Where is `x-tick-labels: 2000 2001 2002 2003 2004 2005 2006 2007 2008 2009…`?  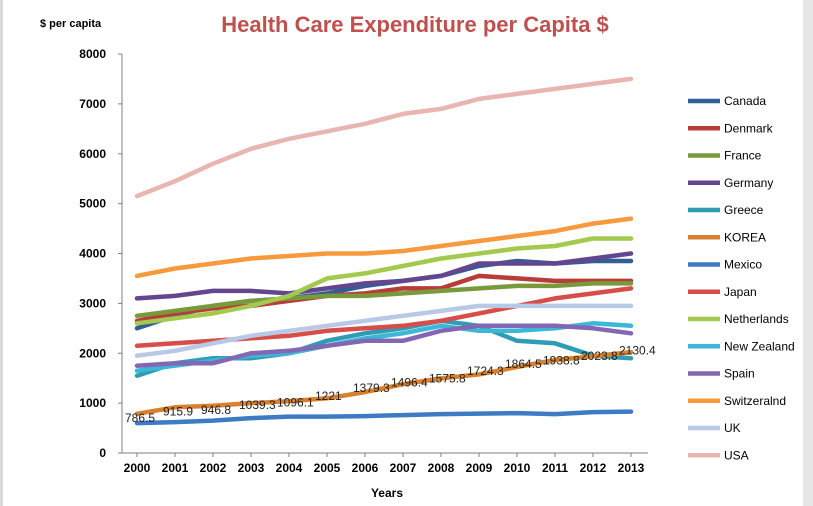
x-tick-labels: 2000 2001 2002 2003 2004 2005 2006 2007 2008 2009… is located at coordinates (384, 464).